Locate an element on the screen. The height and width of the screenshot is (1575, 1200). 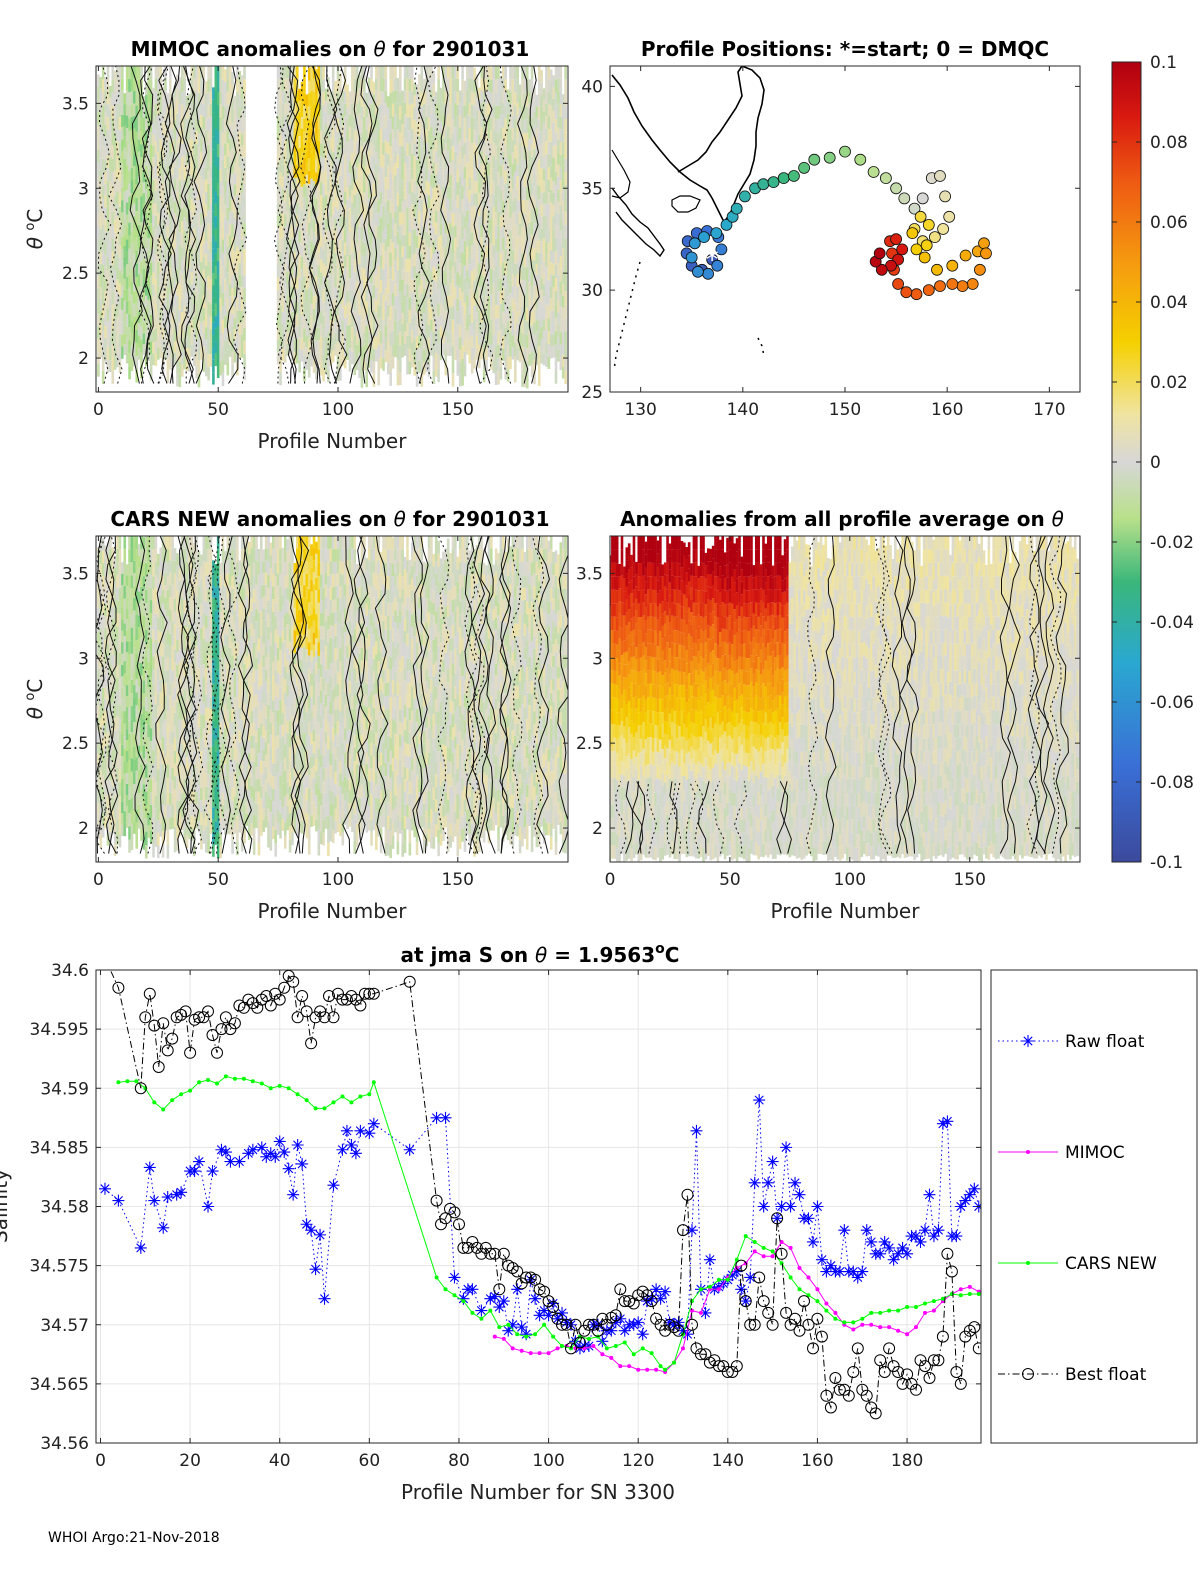
profile-position-marker is located at coordinates (980, 269).